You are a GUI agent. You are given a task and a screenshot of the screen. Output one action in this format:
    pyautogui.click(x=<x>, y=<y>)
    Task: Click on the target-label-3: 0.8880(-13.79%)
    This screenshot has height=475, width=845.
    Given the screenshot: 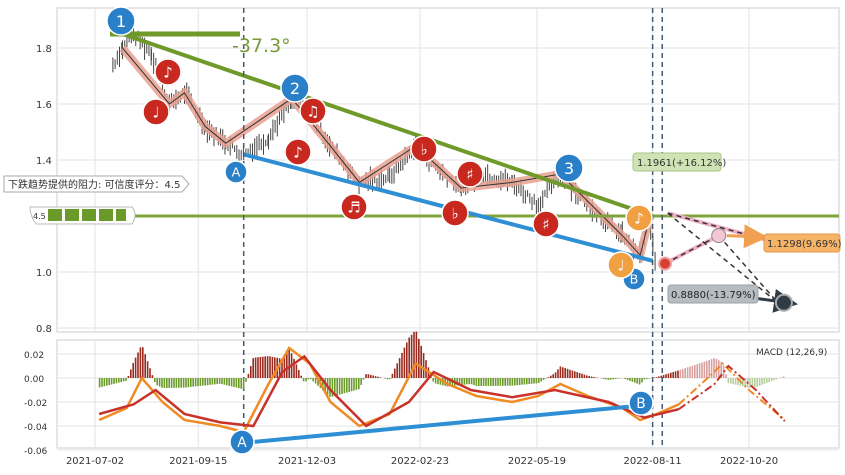 What is the action you would take?
    pyautogui.click(x=713, y=294)
    